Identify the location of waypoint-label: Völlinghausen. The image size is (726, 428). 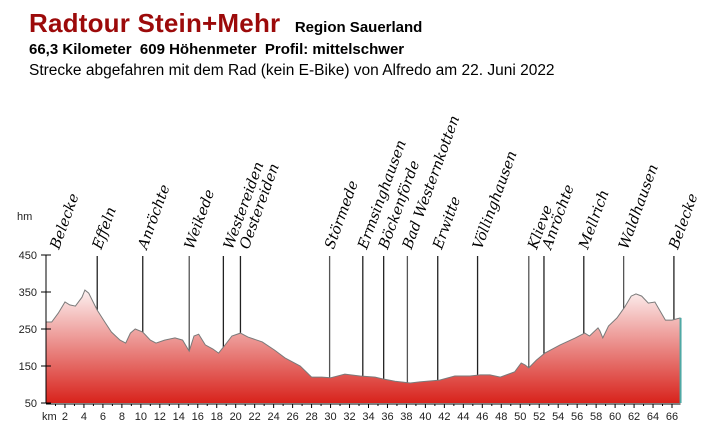
(495, 200).